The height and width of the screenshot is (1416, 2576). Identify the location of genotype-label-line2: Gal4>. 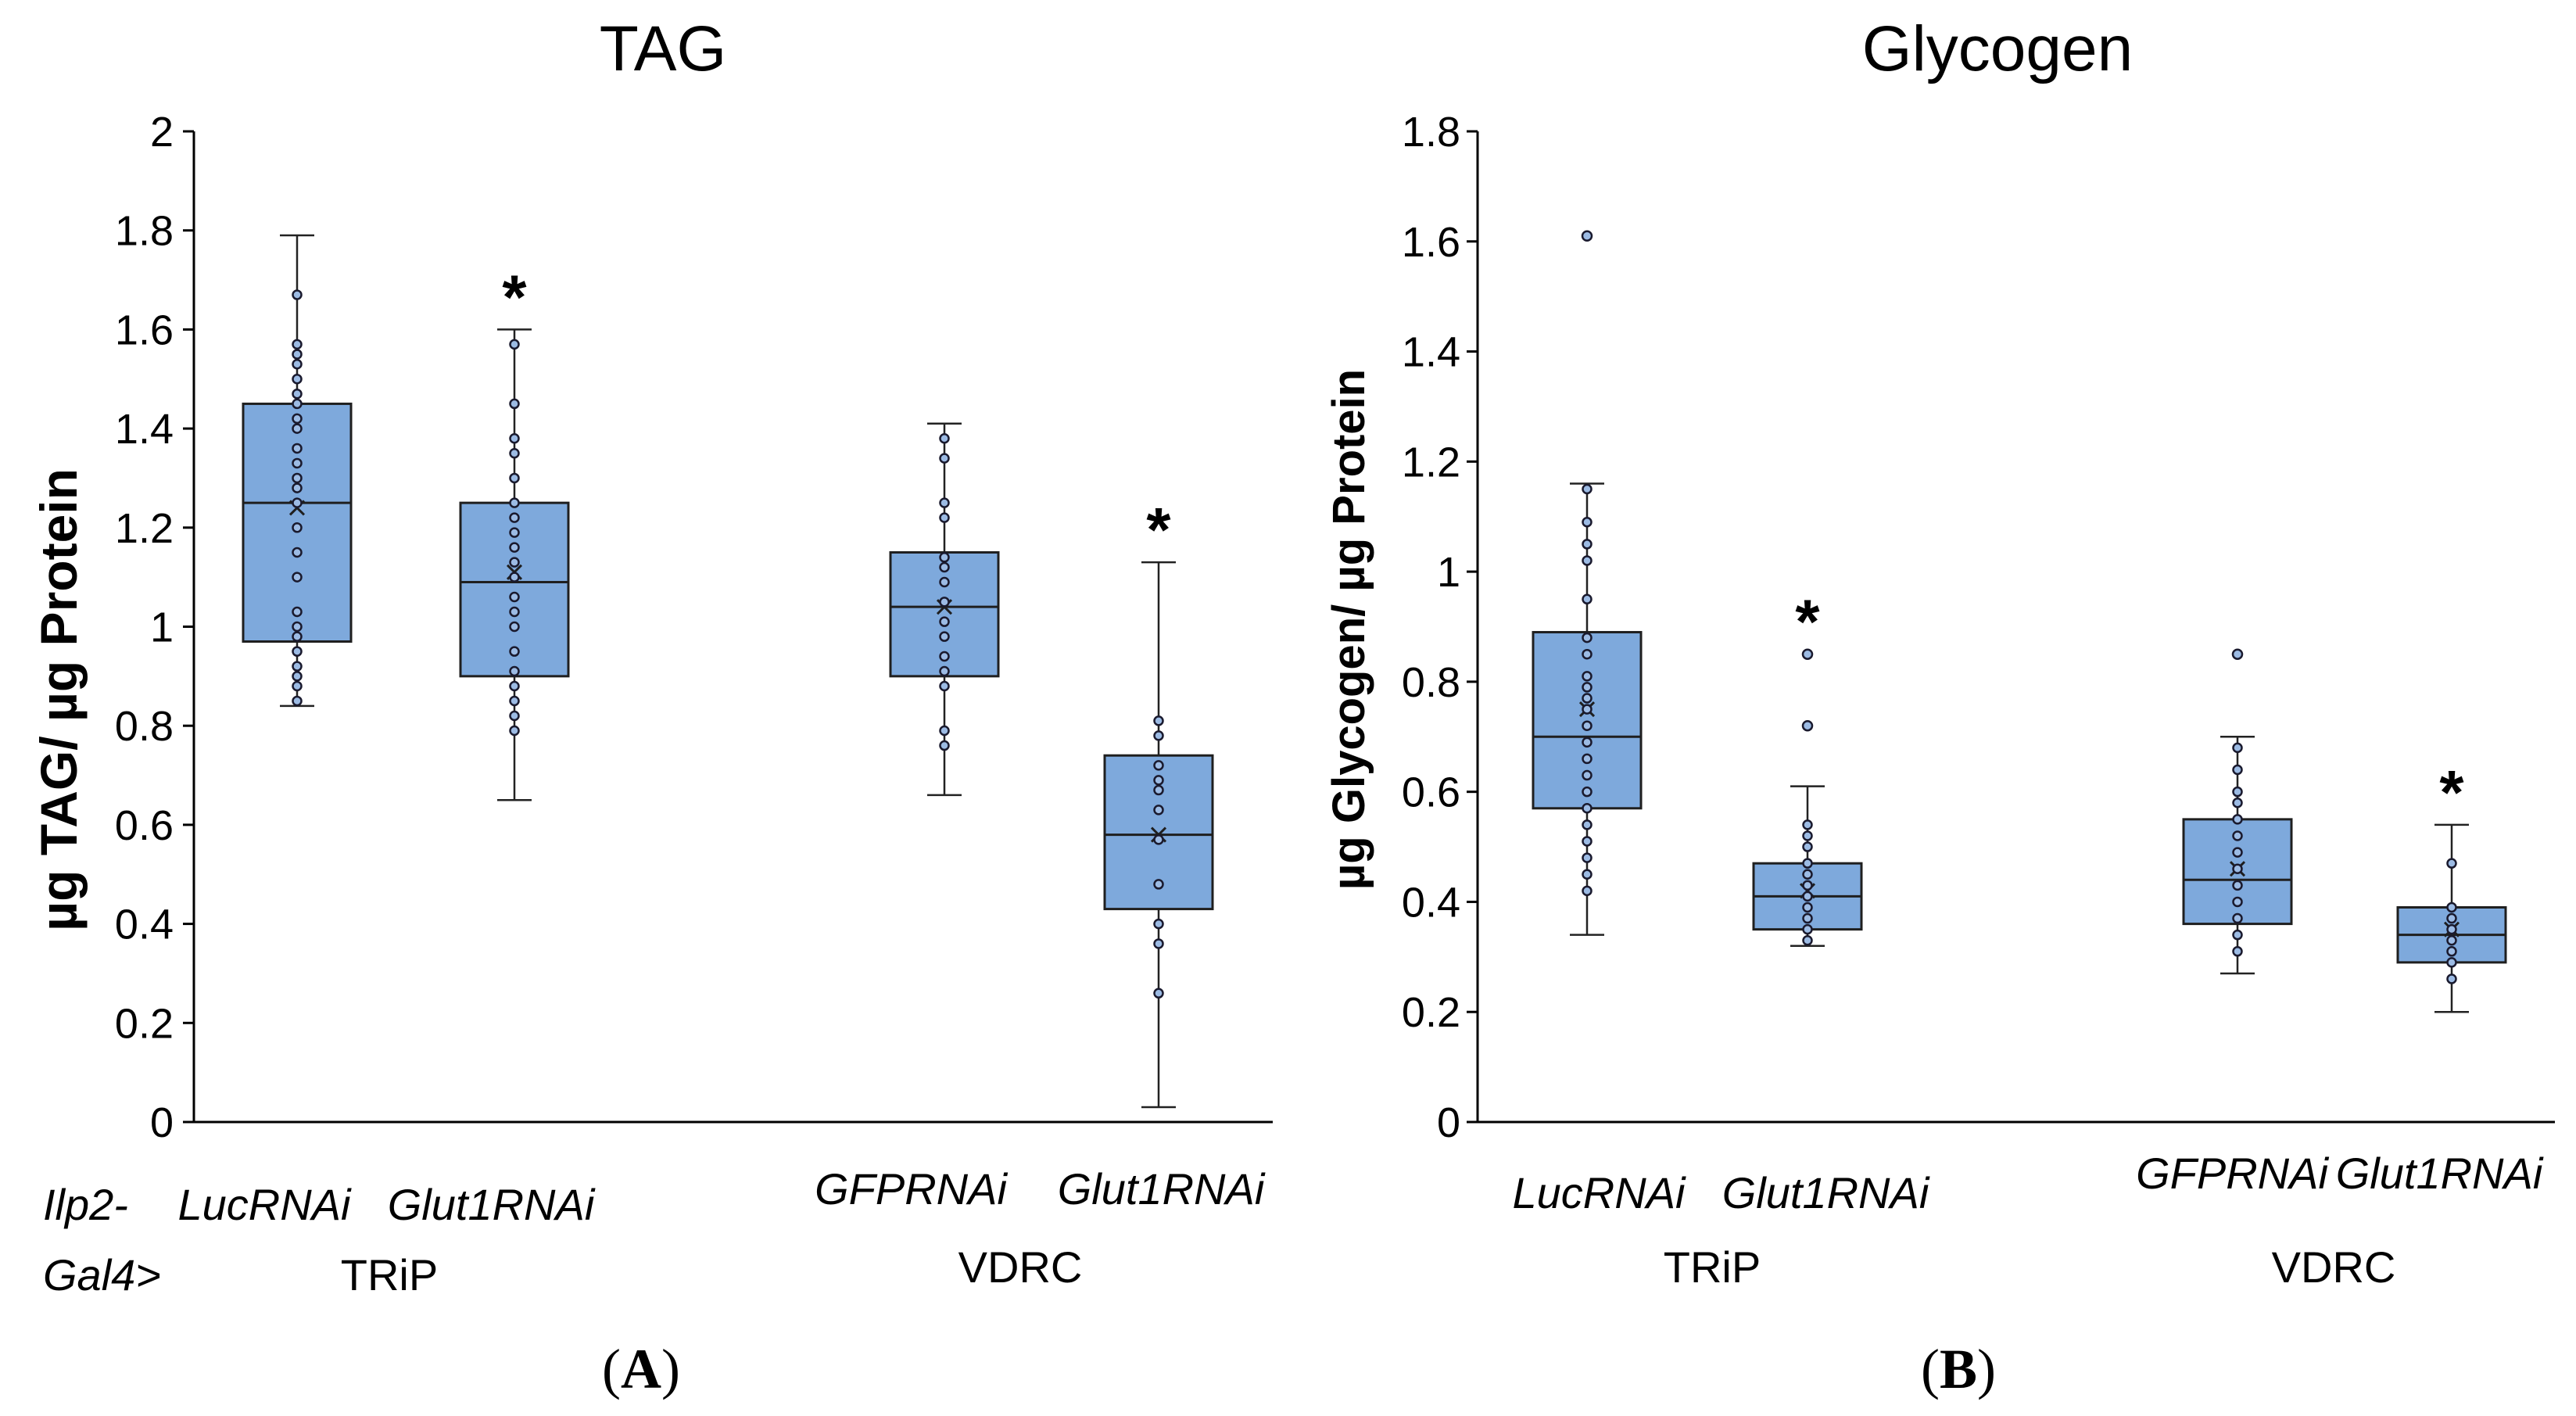
(102, 1274).